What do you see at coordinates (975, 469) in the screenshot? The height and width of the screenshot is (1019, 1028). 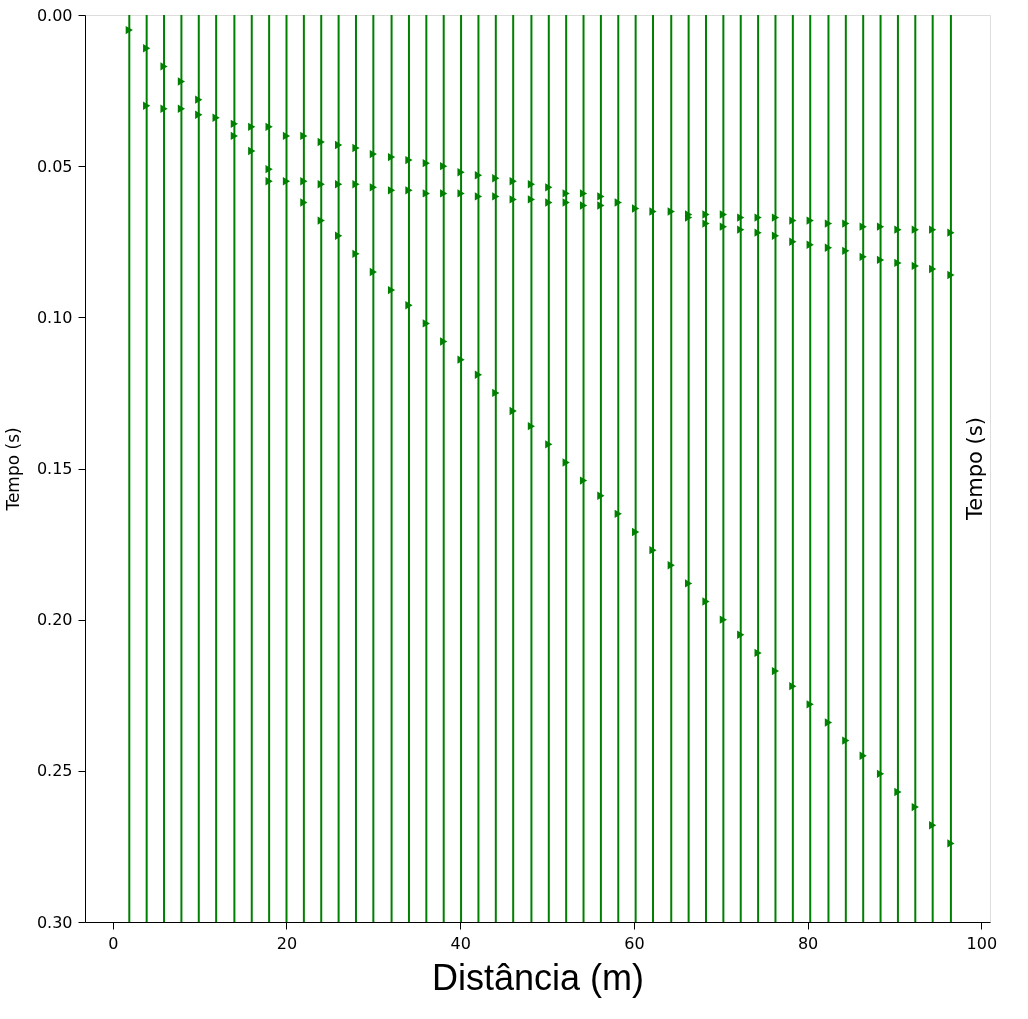 I see `annotation: Tempo (s)` at bounding box center [975, 469].